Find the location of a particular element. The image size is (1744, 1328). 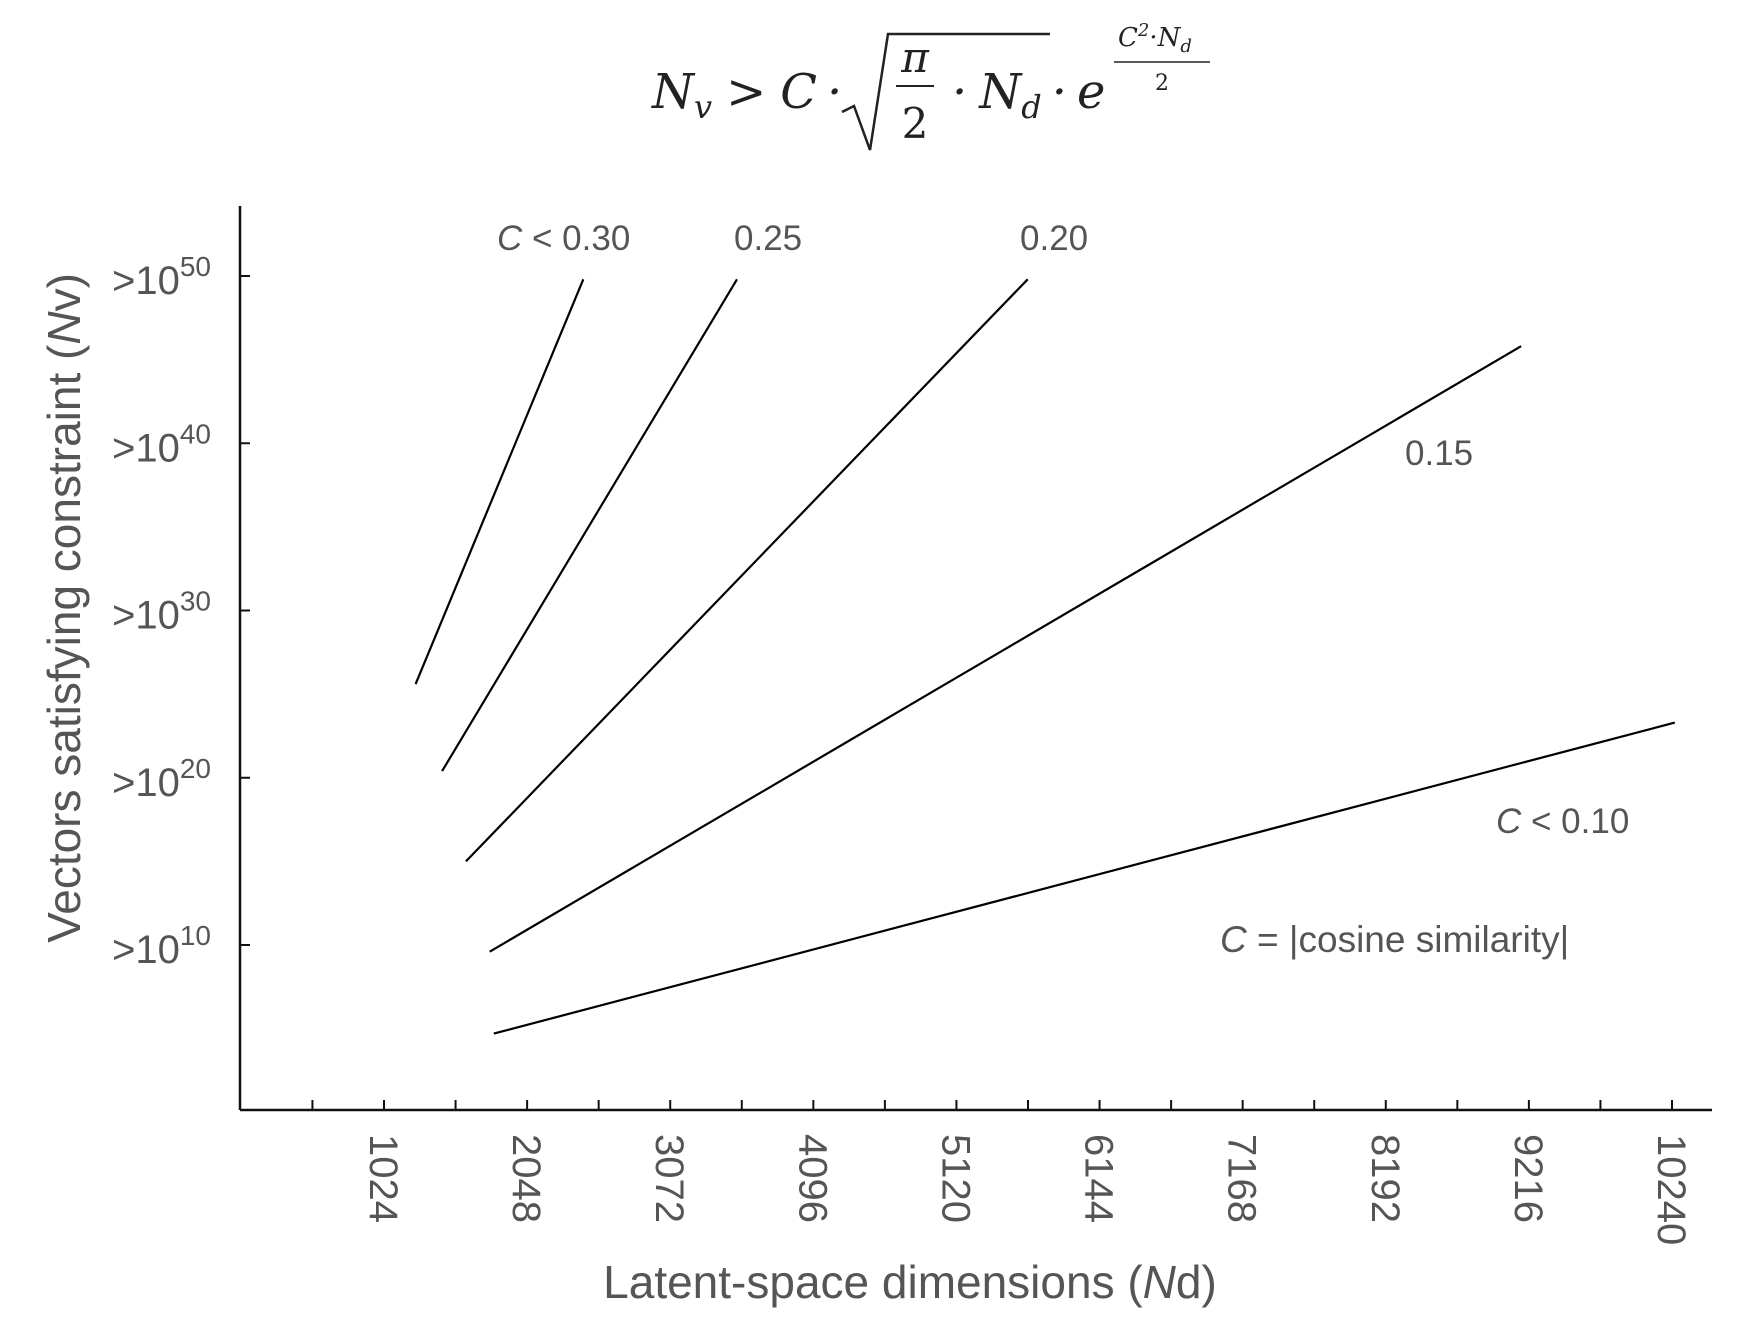

y-axis-title: Vectors satisfying constraint (Nv) is located at coordinates (64, 608).